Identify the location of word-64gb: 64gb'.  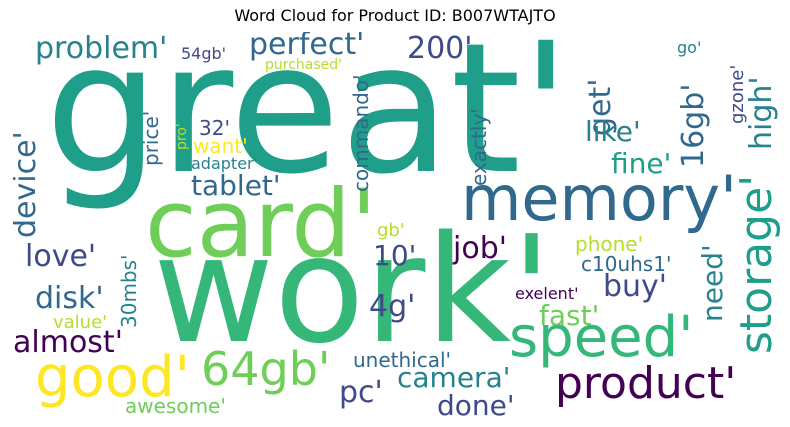
(266, 369).